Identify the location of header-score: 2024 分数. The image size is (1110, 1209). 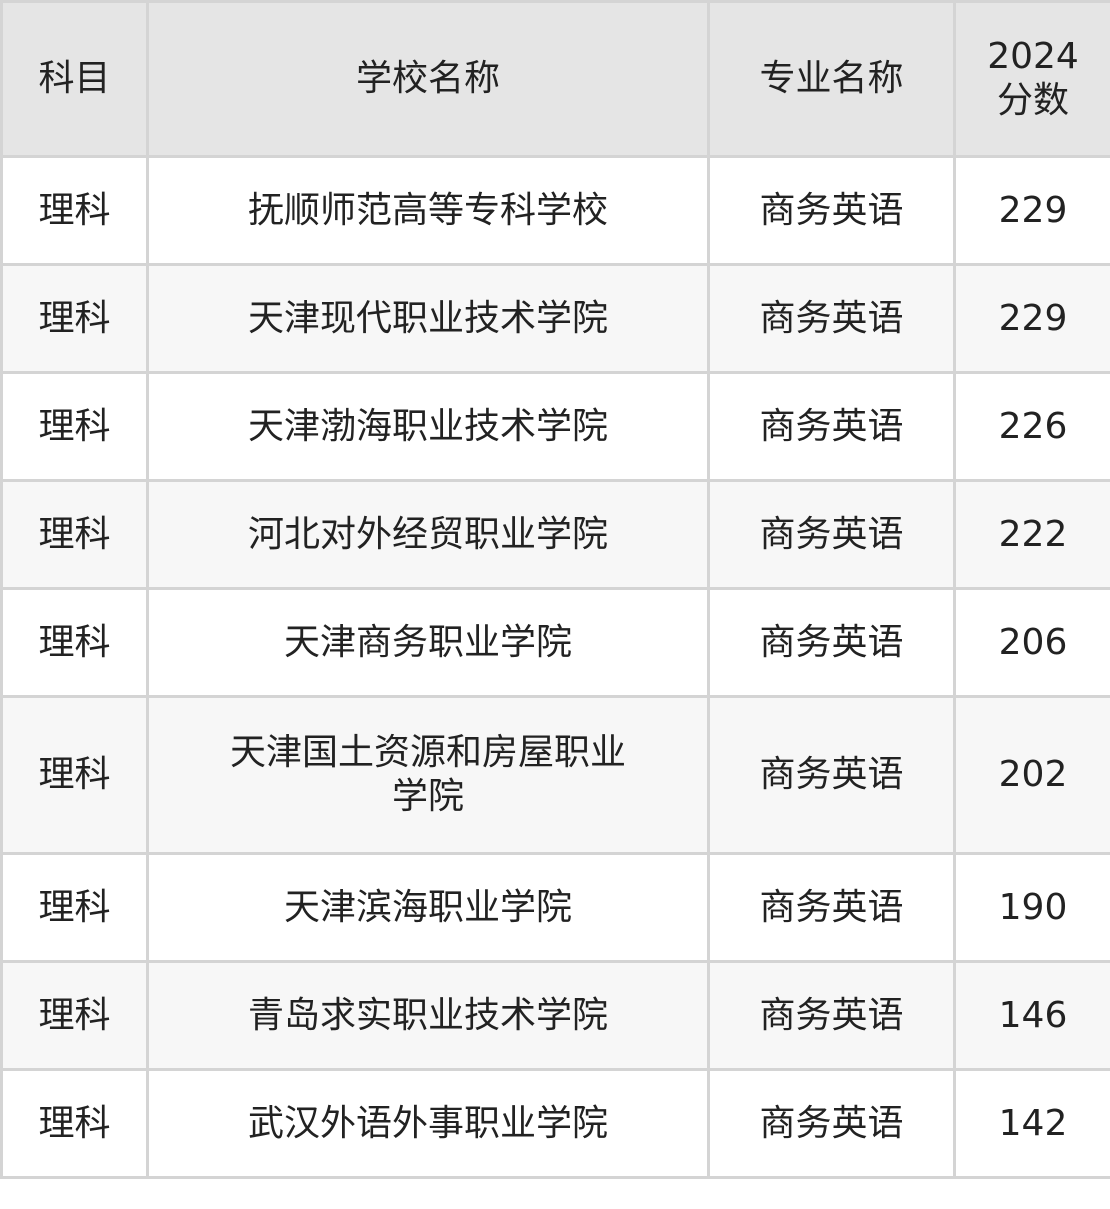
(1031, 79).